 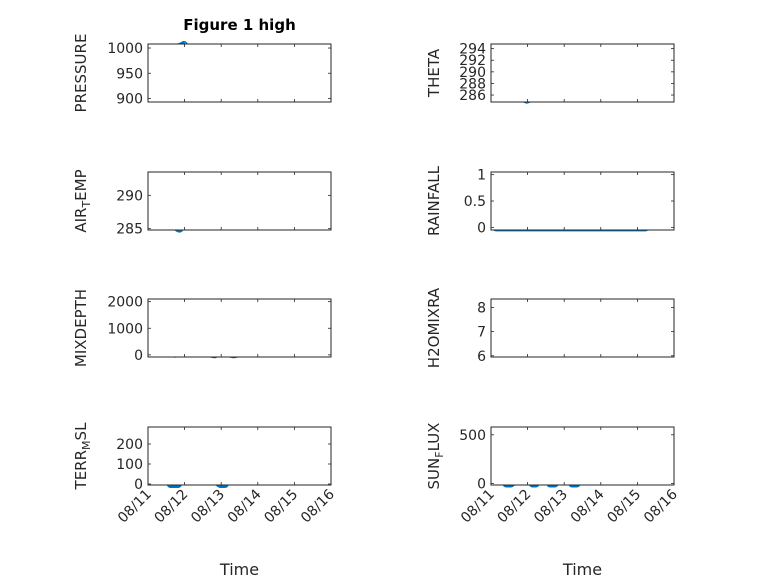 What do you see at coordinates (129, 230) in the screenshot?
I see `y-tick-label: 285` at bounding box center [129, 230].